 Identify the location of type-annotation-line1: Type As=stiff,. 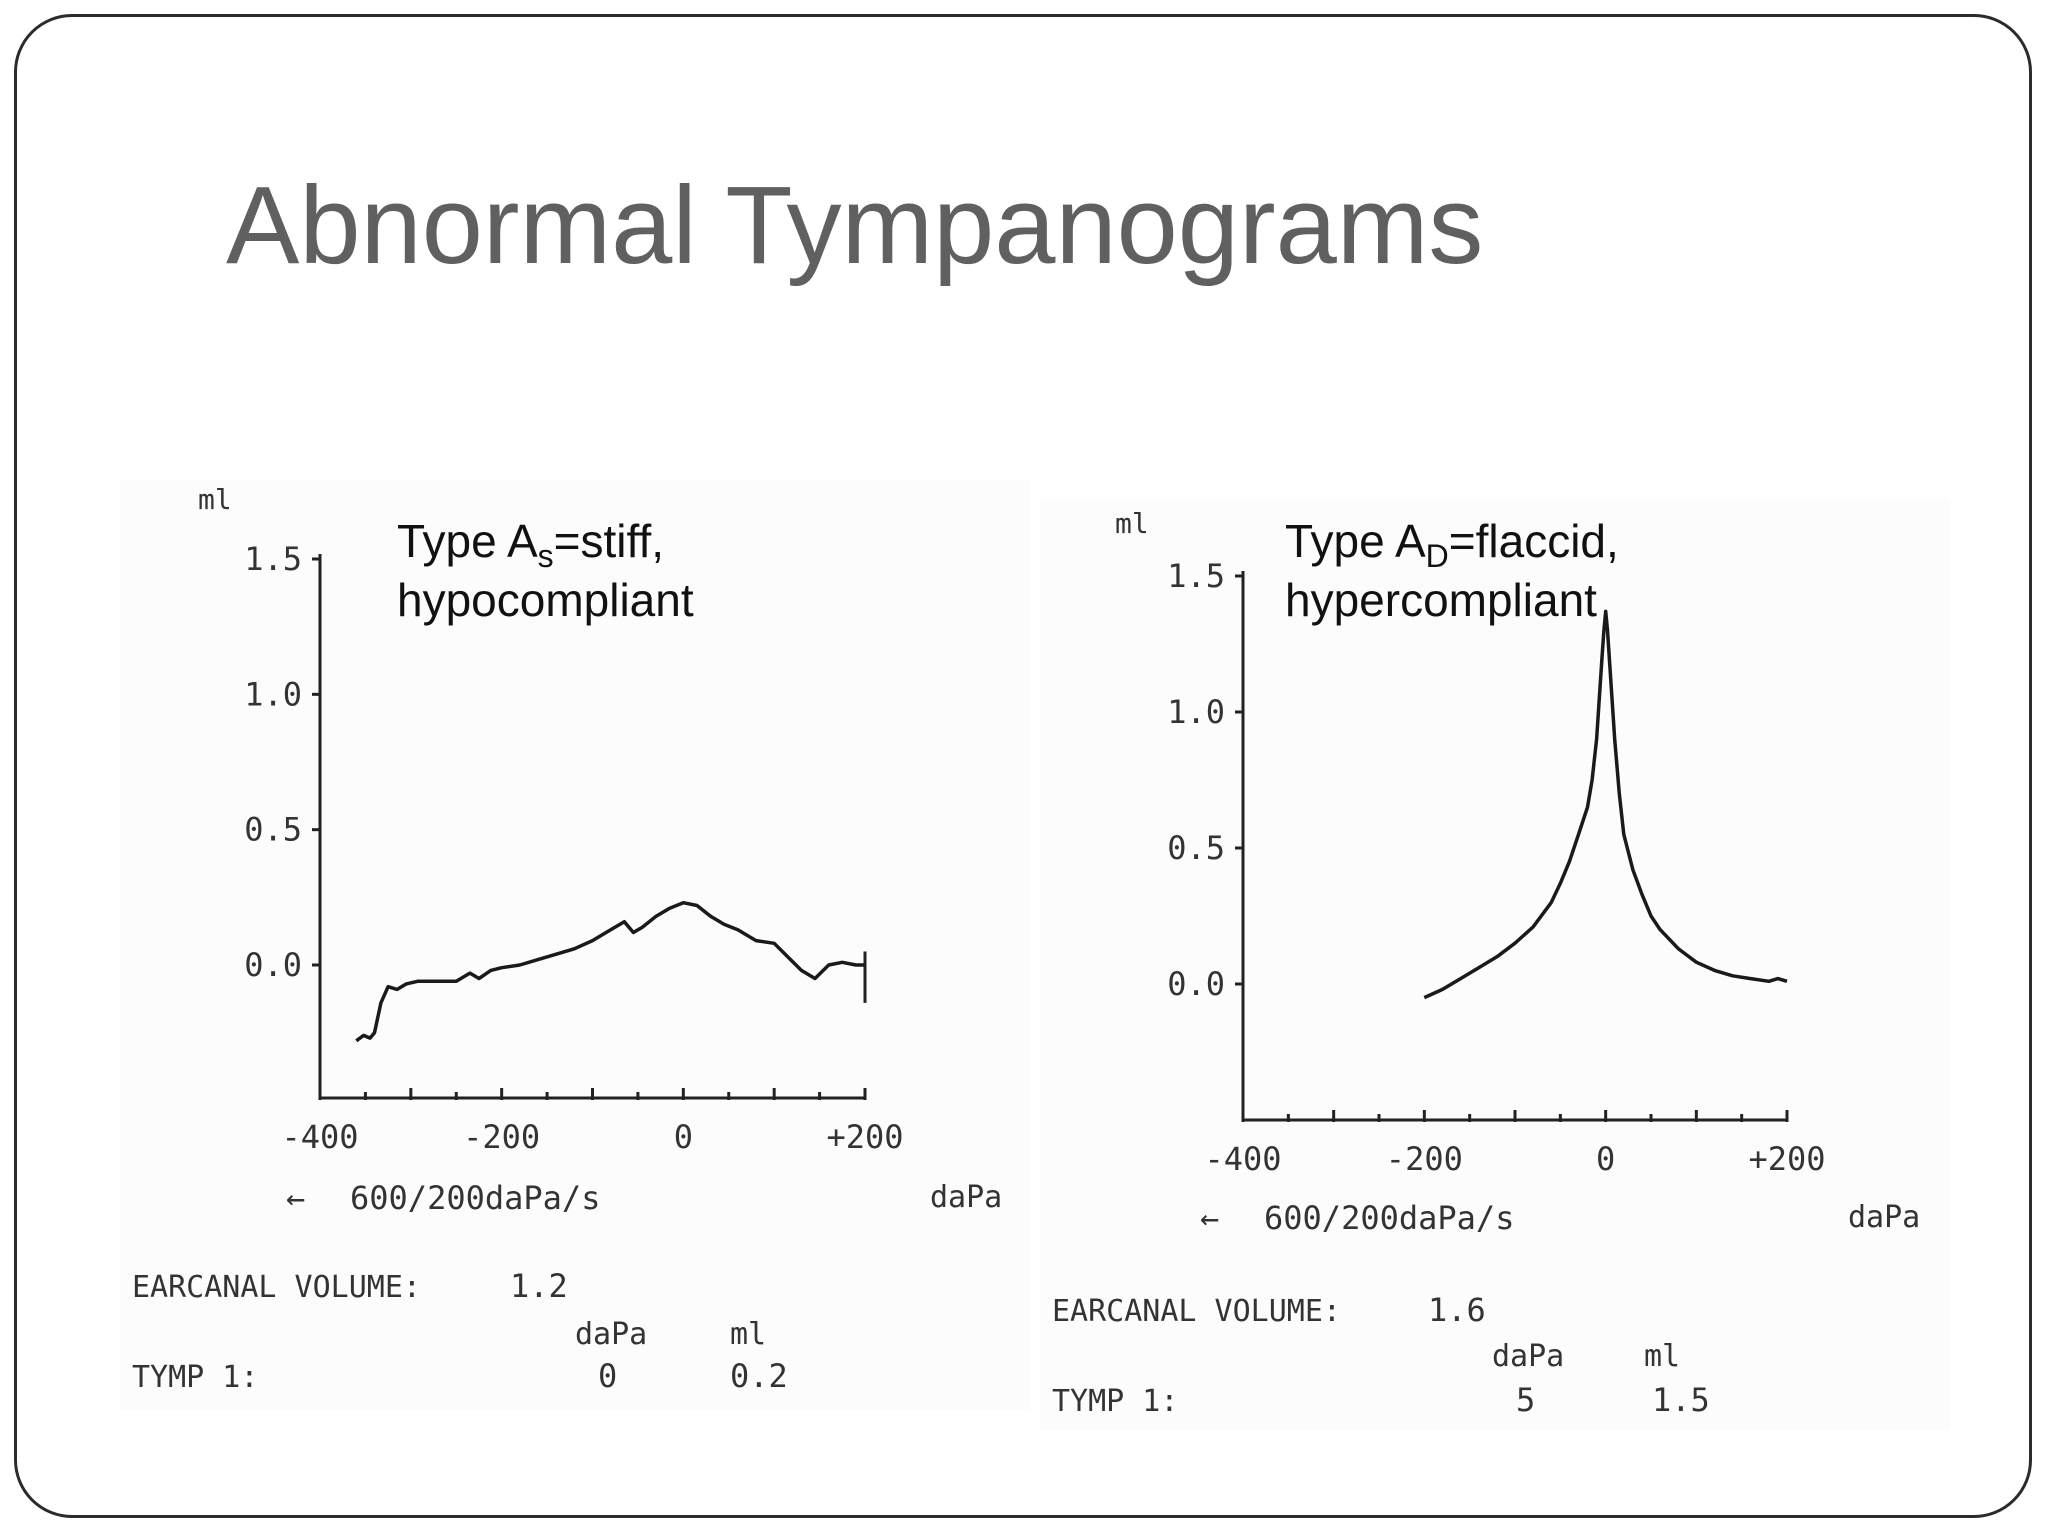
(530, 544).